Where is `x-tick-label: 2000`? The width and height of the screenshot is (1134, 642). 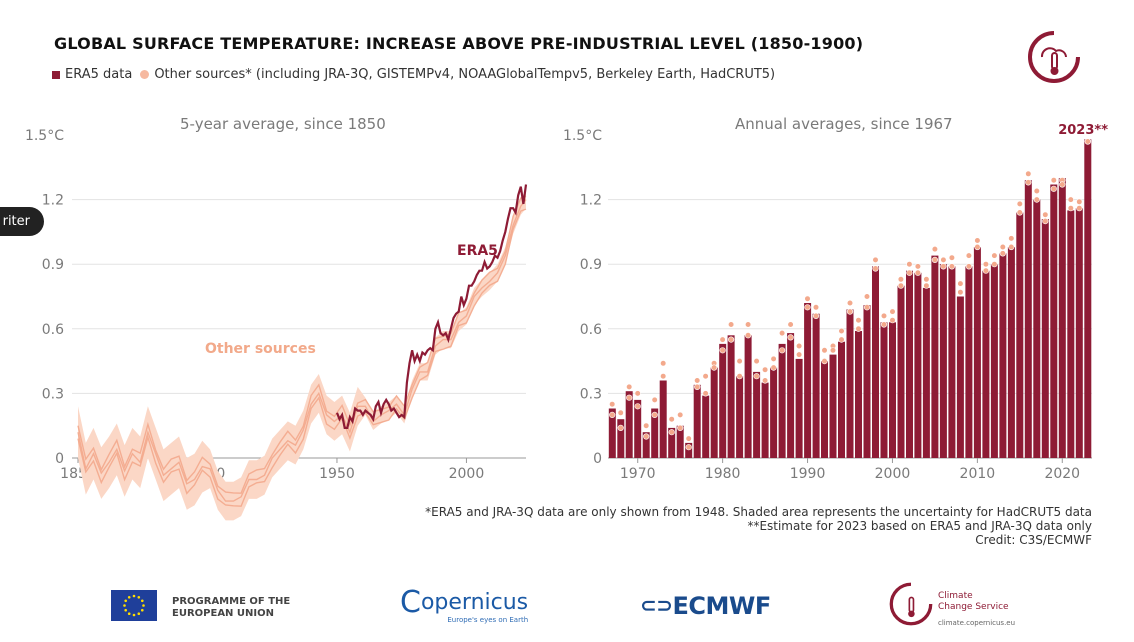 x-tick-label: 2000 is located at coordinates (467, 474).